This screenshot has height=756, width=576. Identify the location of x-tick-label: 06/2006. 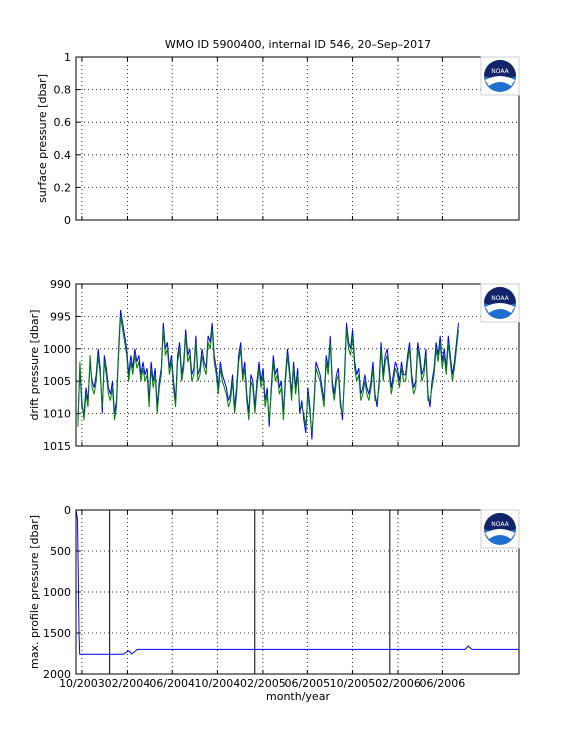
(443, 683).